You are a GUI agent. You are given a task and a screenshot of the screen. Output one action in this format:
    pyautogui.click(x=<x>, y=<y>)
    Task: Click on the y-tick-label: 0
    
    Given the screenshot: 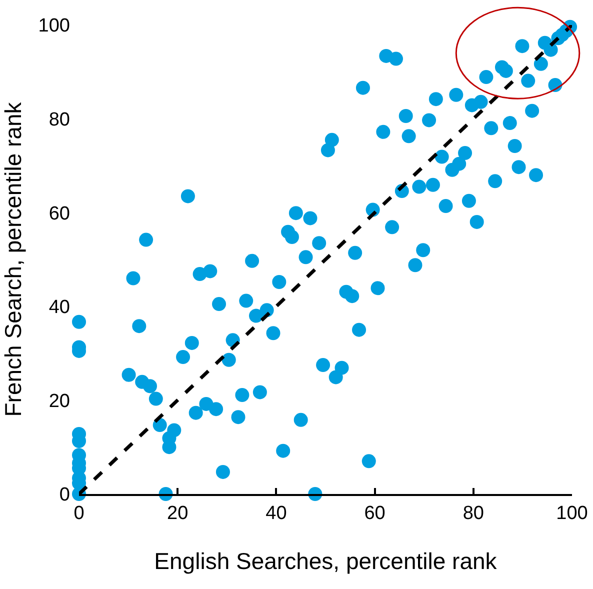 What is the action you would take?
    pyautogui.click(x=64, y=495)
    